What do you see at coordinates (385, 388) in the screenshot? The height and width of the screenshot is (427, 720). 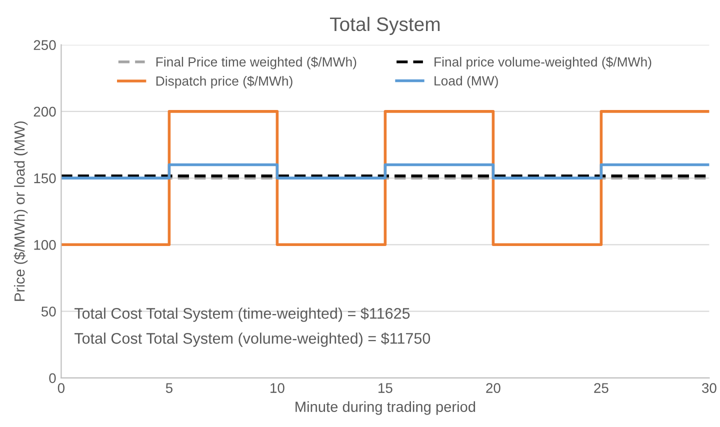 I see `x-tick-label: 15` at bounding box center [385, 388].